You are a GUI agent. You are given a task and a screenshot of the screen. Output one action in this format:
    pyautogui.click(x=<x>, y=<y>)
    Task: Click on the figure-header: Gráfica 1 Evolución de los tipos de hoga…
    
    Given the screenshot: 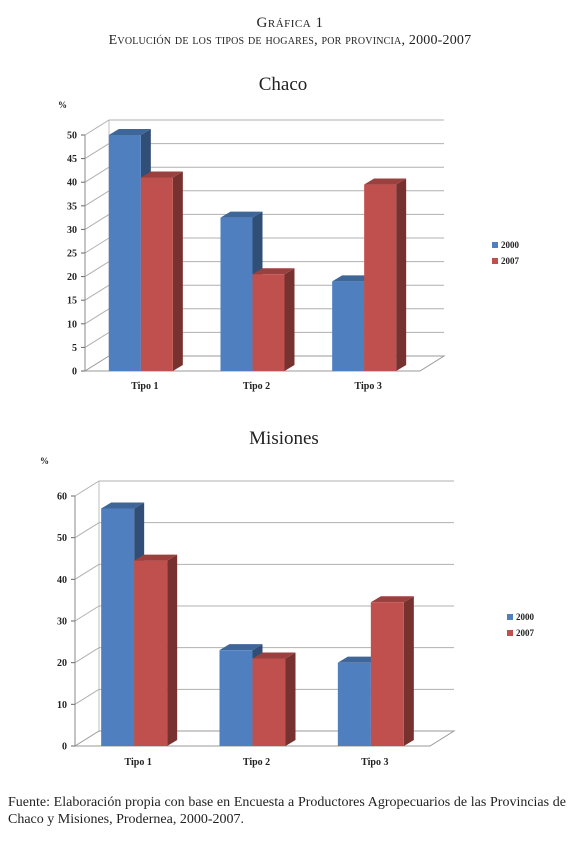 What is the action you would take?
    pyautogui.click(x=290, y=32)
    